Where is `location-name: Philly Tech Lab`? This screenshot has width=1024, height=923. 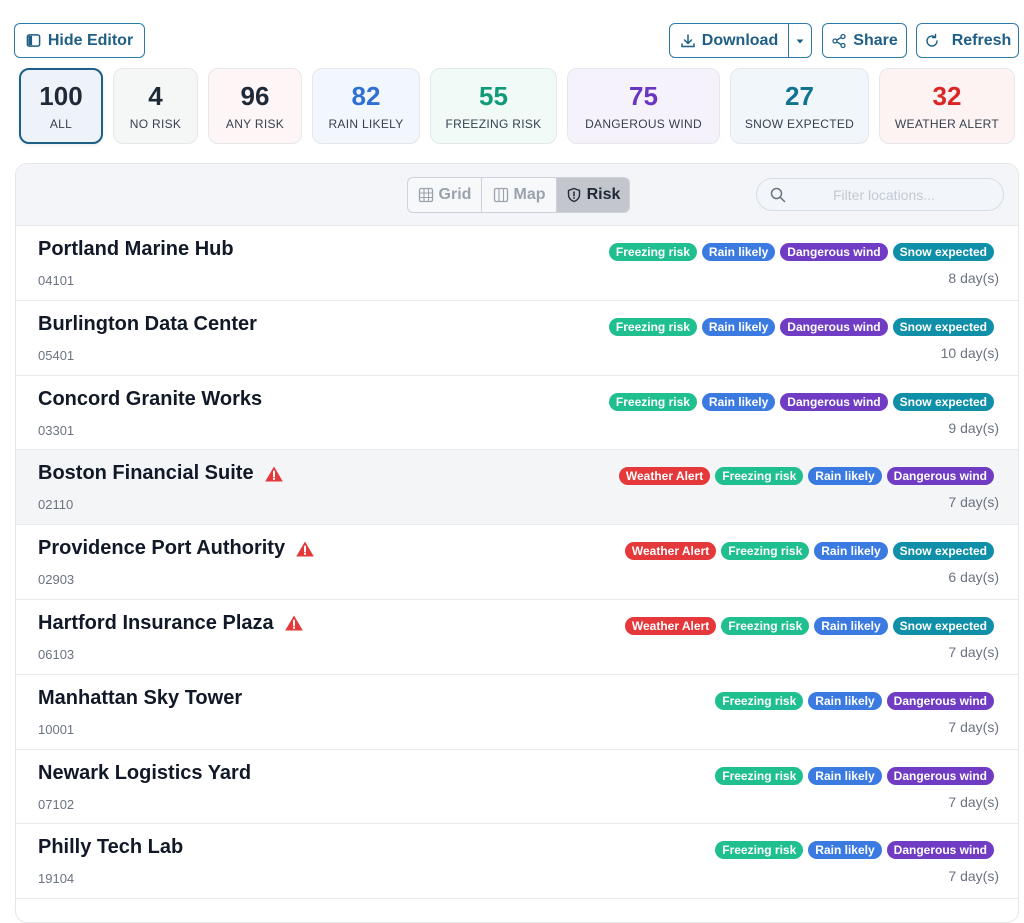 location-name: Philly Tech Lab is located at coordinates (110, 847).